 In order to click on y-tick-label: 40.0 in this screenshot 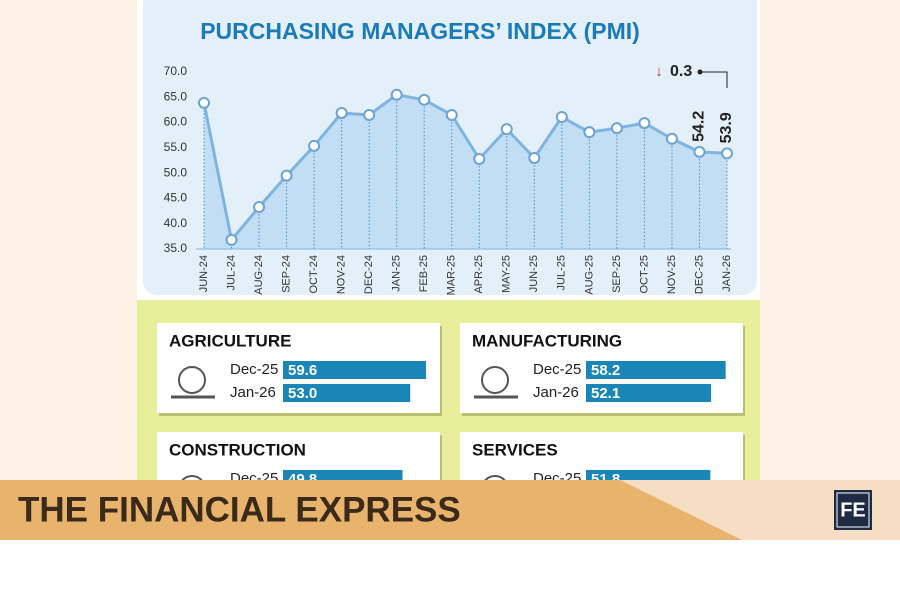, I will do `click(176, 223)`.